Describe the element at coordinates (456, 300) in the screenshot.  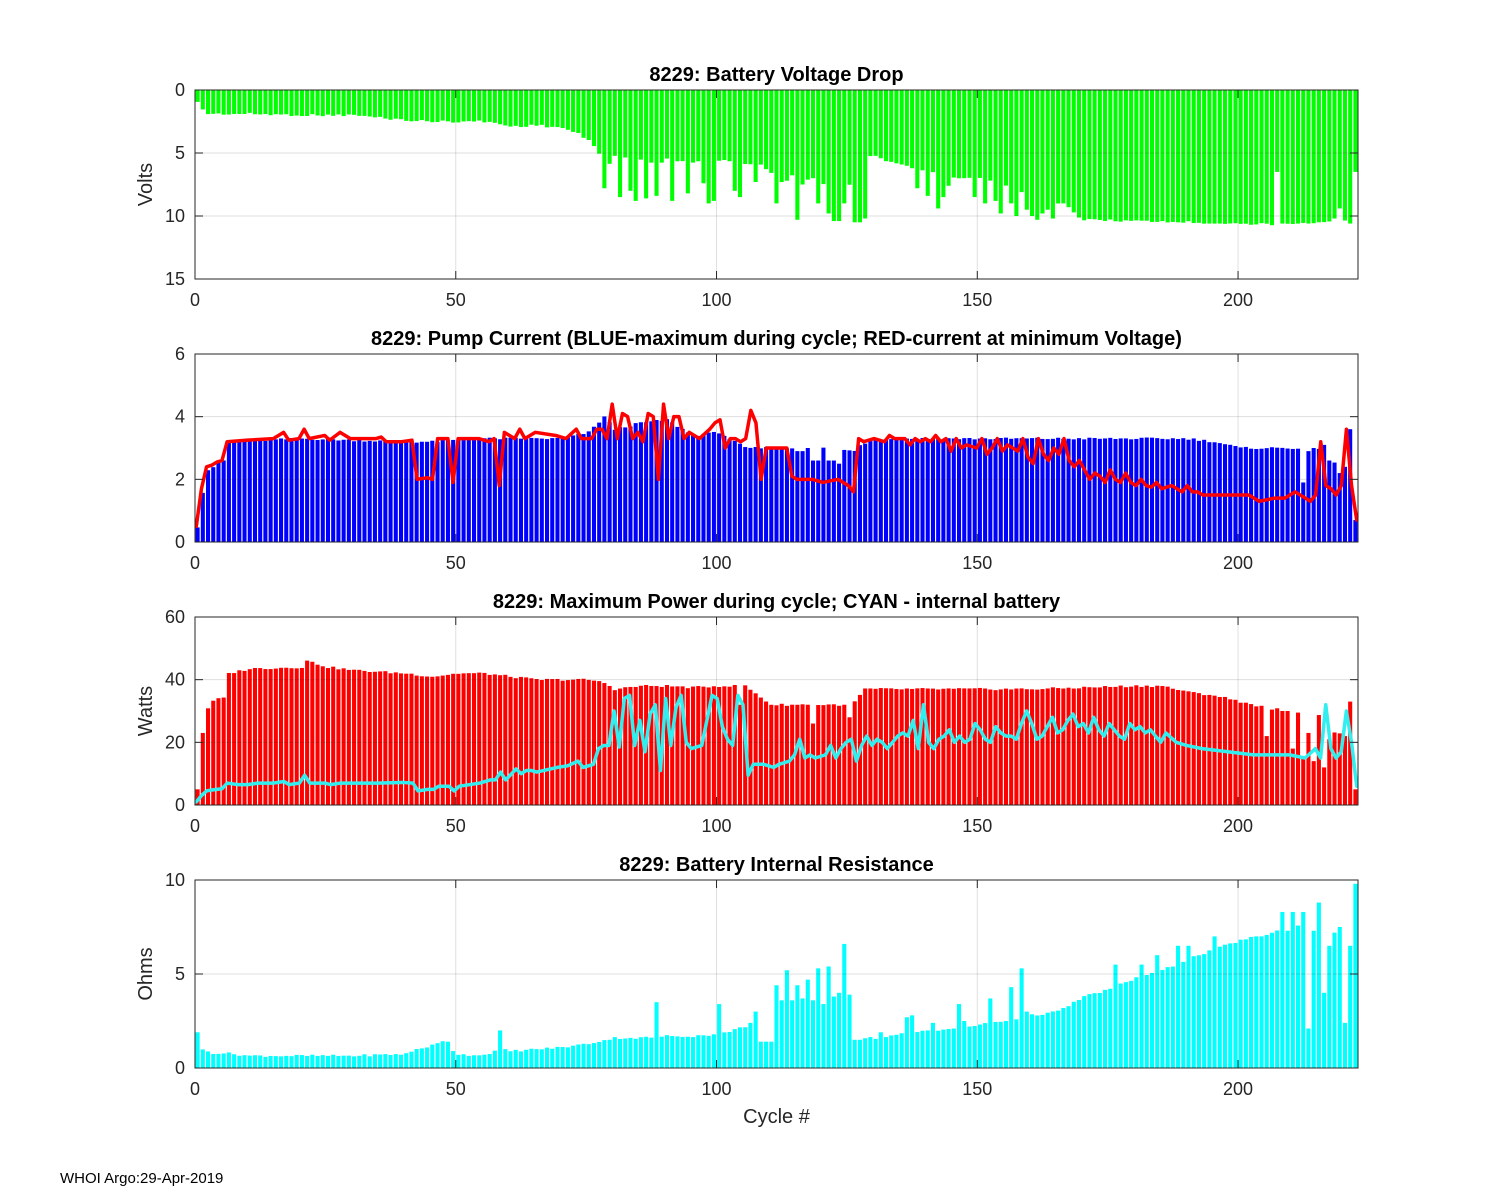
I see `x-tick-label: 50` at that location.